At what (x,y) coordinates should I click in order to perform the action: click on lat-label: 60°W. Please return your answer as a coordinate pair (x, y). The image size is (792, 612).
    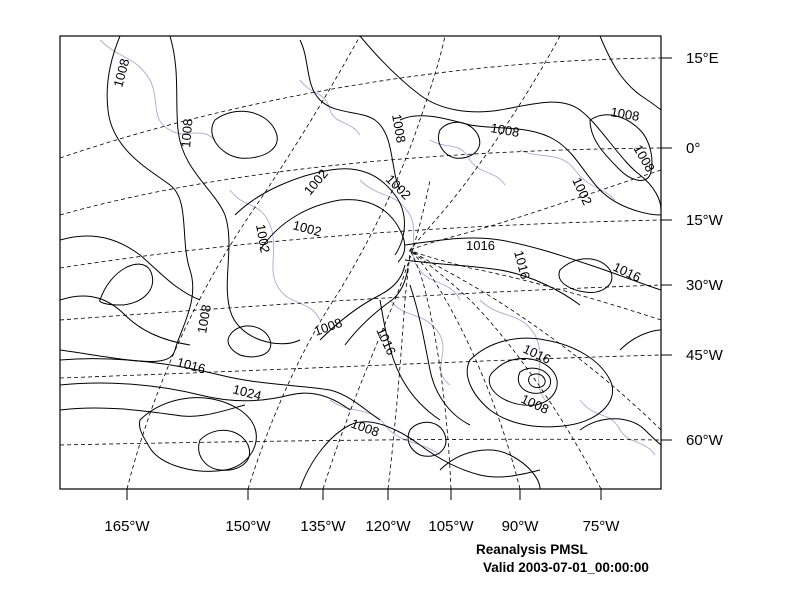
    Looking at the image, I should click on (705, 440).